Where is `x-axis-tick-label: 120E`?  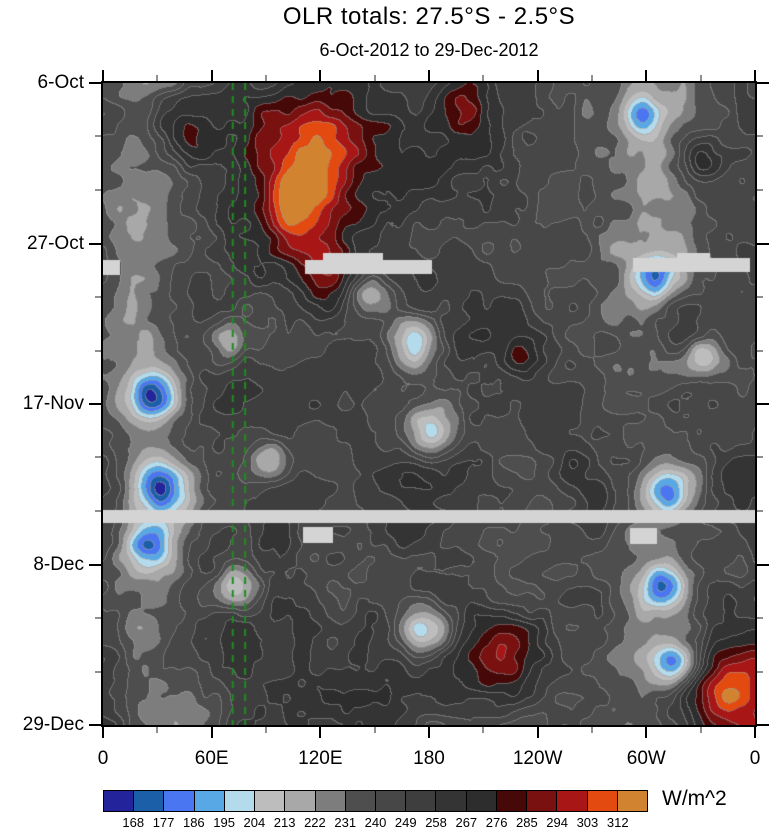 x-axis-tick-label: 120E is located at coordinates (320, 758).